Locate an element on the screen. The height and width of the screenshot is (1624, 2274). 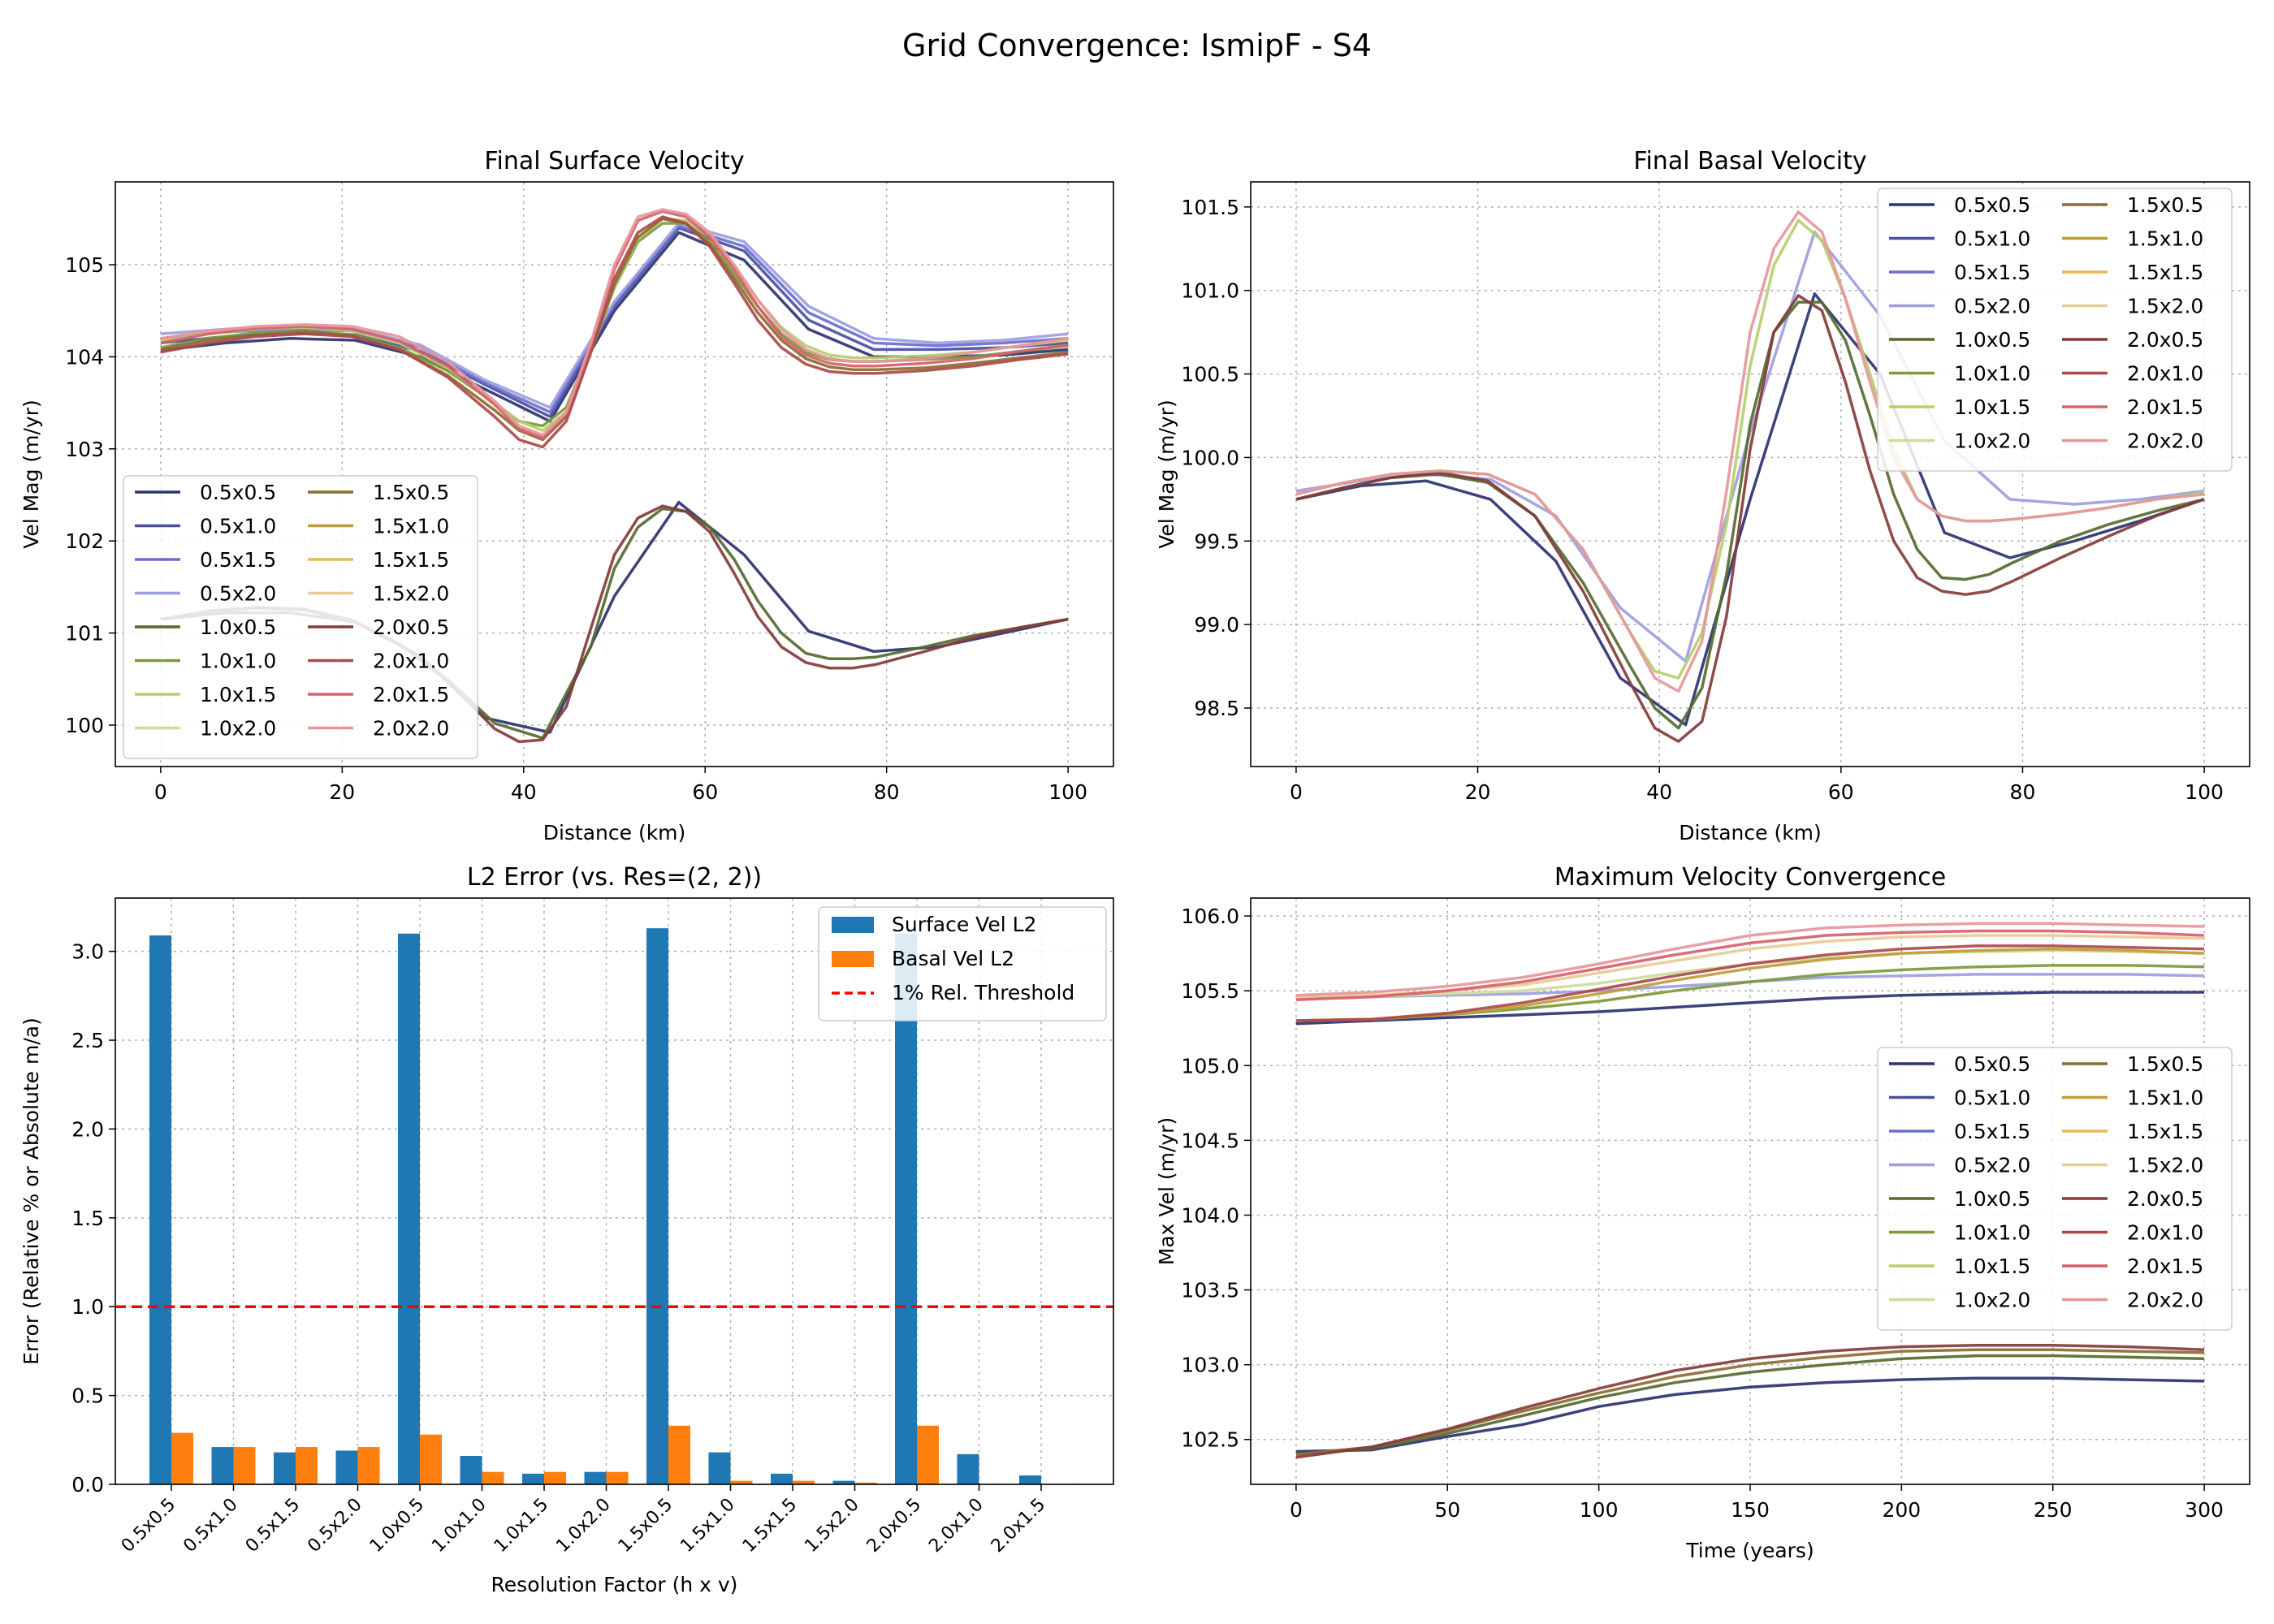
y-tick-label: 98.5 is located at coordinates (1216, 709).